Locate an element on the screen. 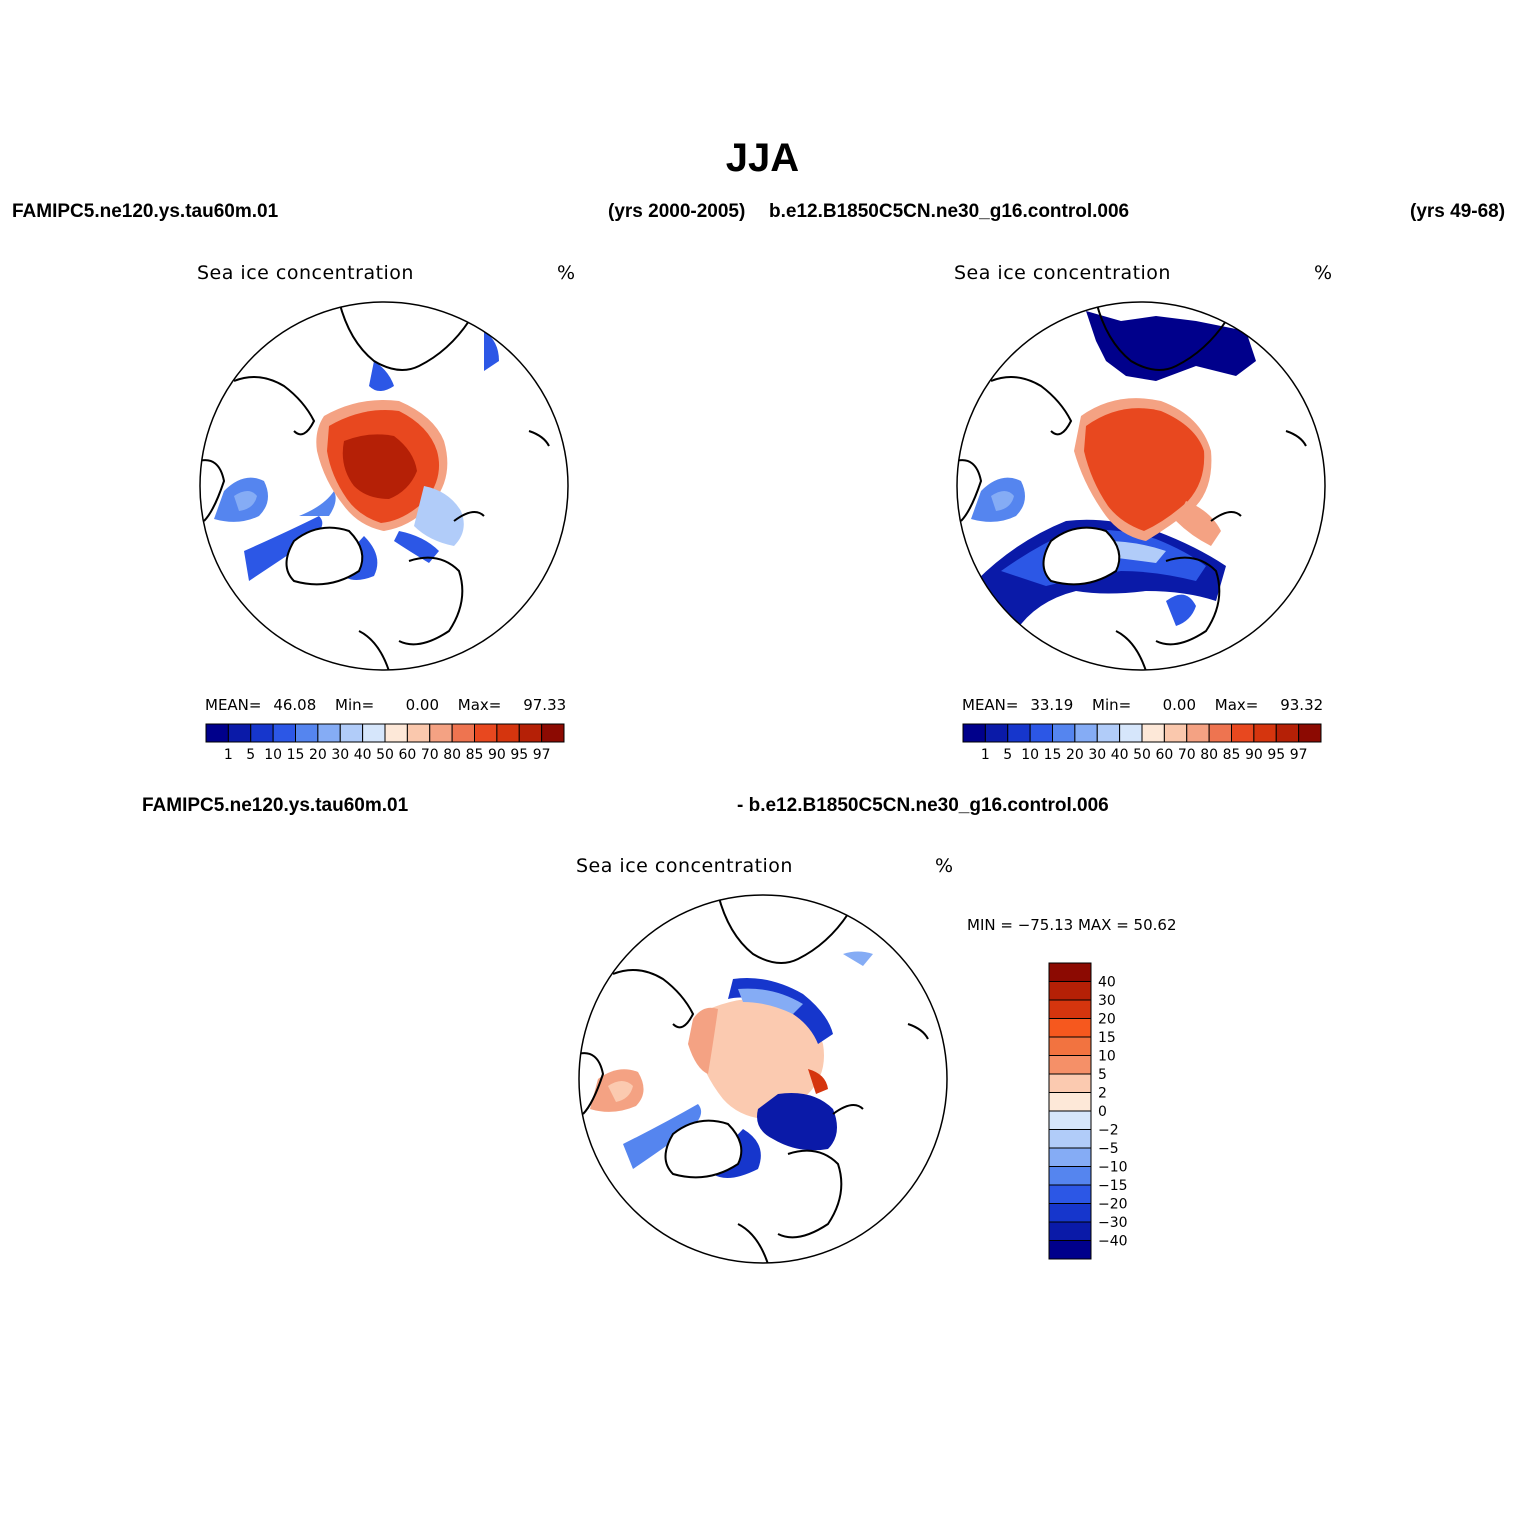  colorbar-label: 0 is located at coordinates (1102, 1112).